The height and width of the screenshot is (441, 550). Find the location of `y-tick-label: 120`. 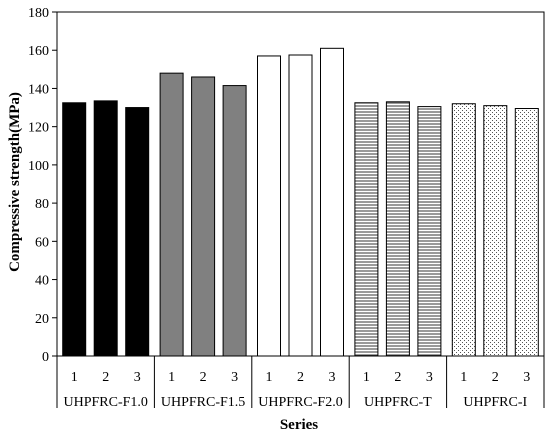

y-tick-label: 120 is located at coordinates (38, 128).